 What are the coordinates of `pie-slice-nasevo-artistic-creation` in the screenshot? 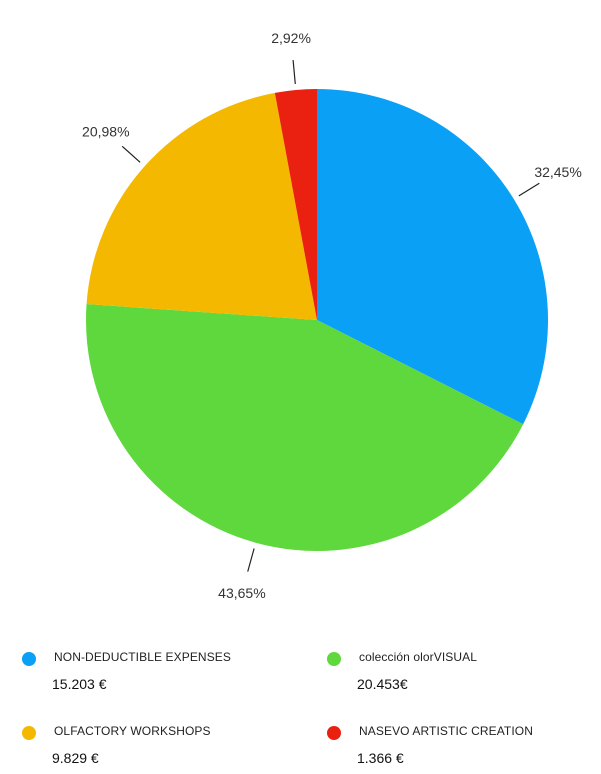 It's located at (295, 204).